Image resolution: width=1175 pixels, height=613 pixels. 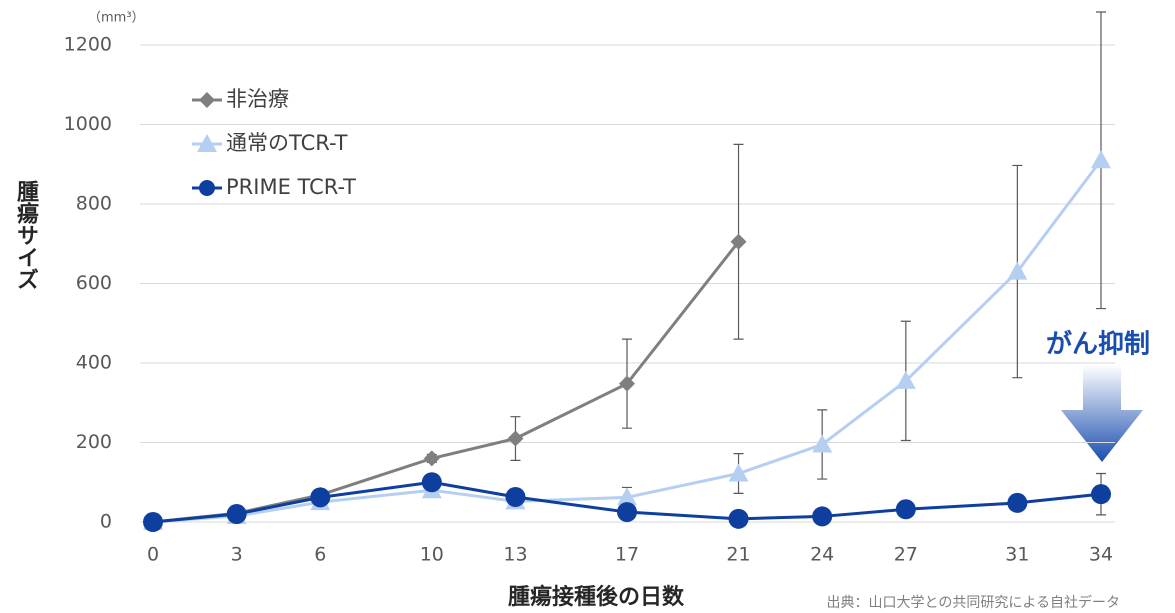 I want to click on y-tick-label: 800, so click(x=94, y=204).